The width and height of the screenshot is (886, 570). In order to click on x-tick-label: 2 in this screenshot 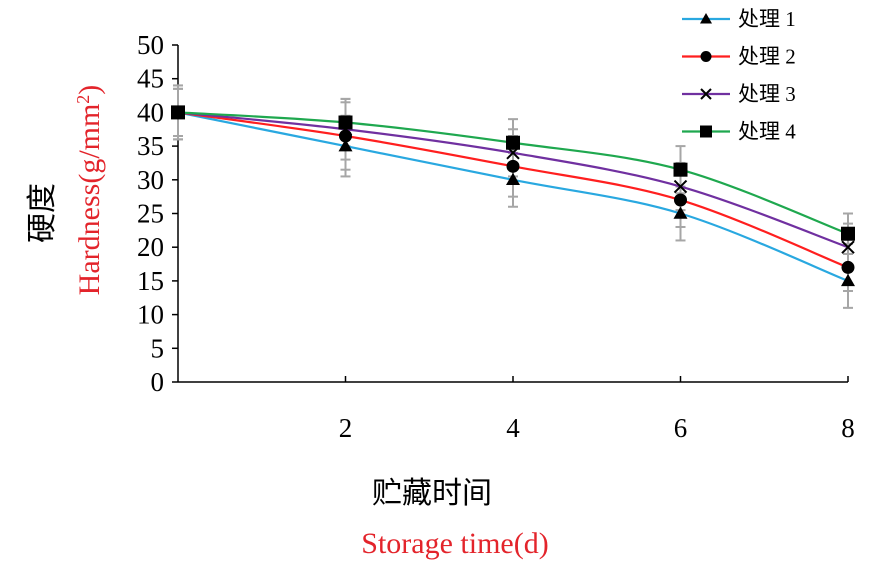, I will do `click(346, 428)`.